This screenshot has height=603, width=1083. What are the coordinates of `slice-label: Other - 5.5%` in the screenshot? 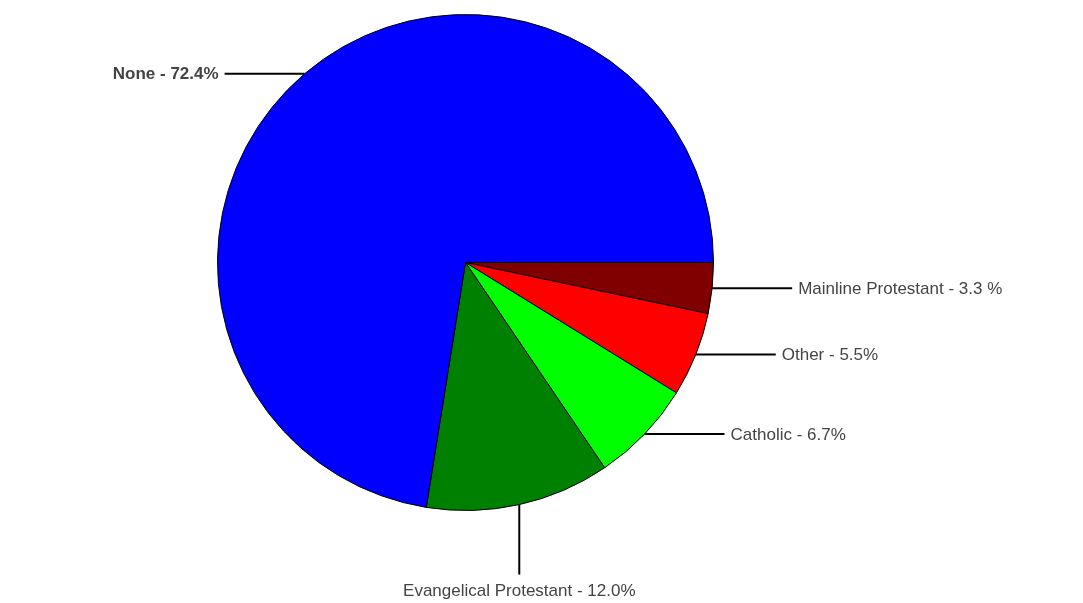 It's located at (830, 355).